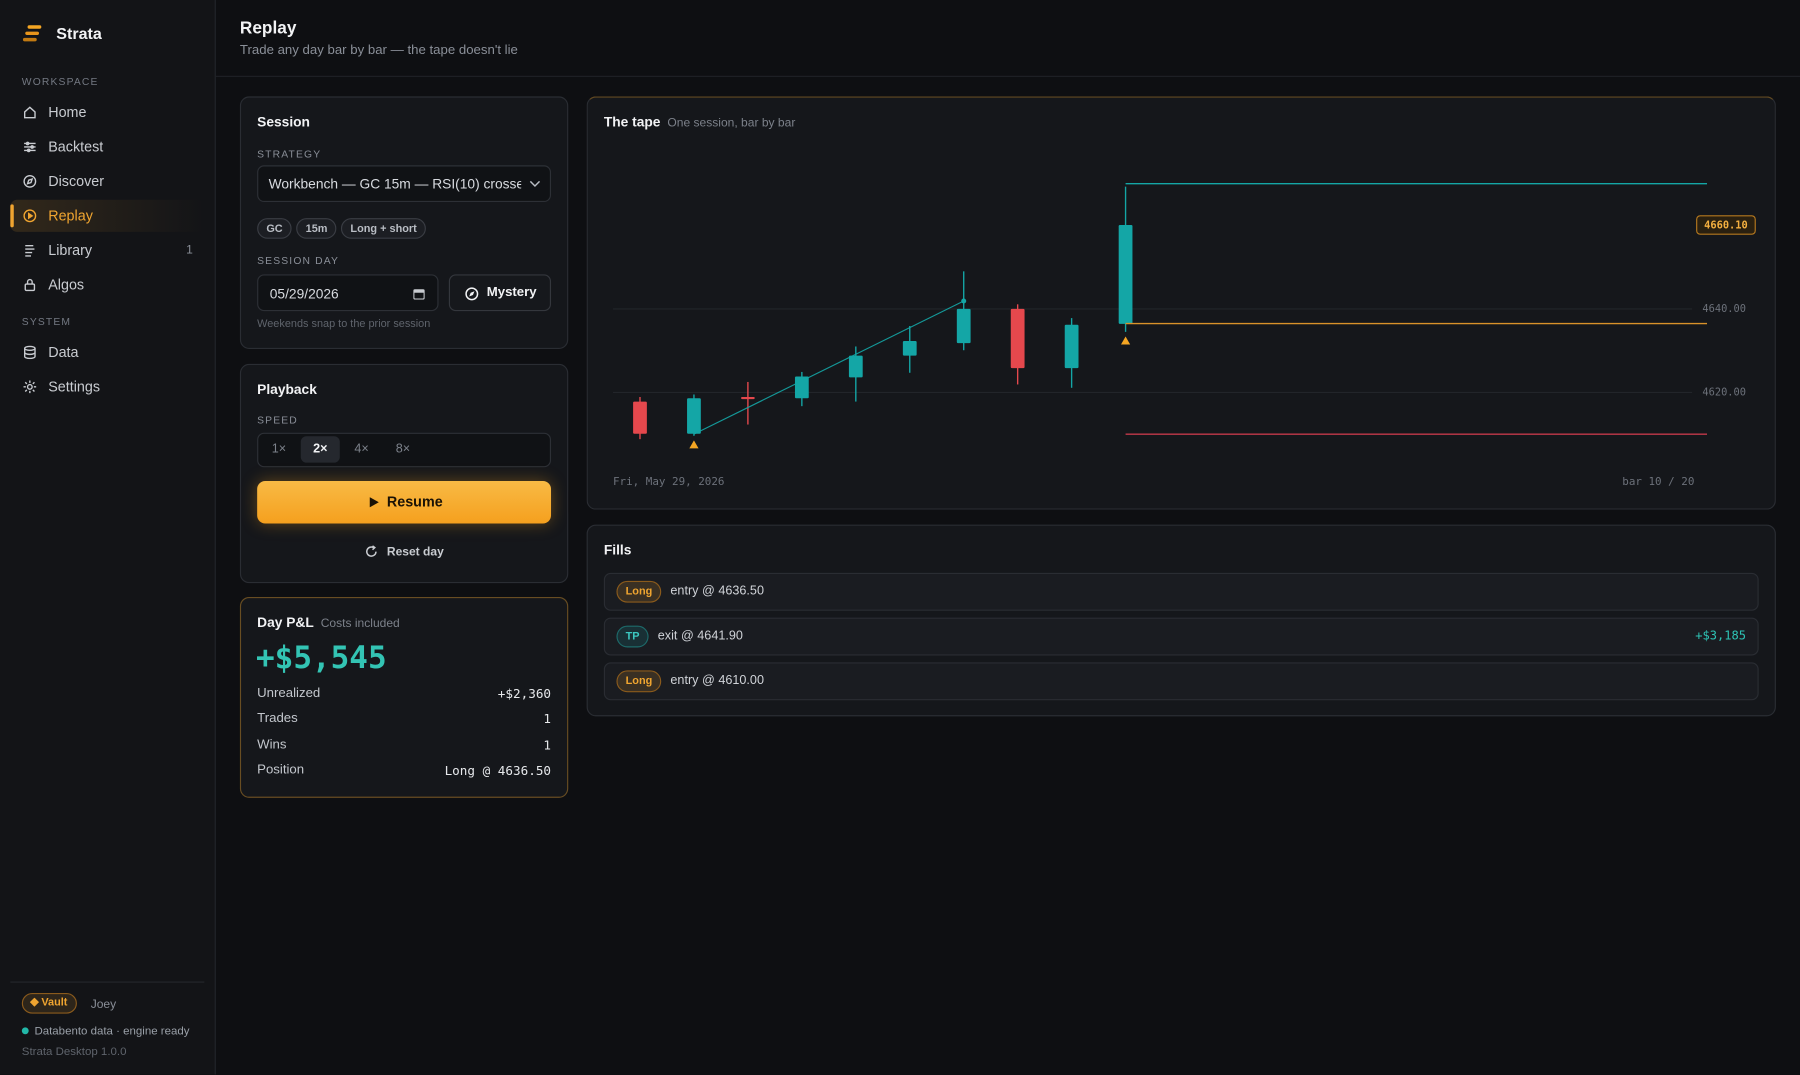 The height and width of the screenshot is (1075, 1800). Describe the element at coordinates (107, 285) in the screenshot. I see `nav-item: Algos` at that location.